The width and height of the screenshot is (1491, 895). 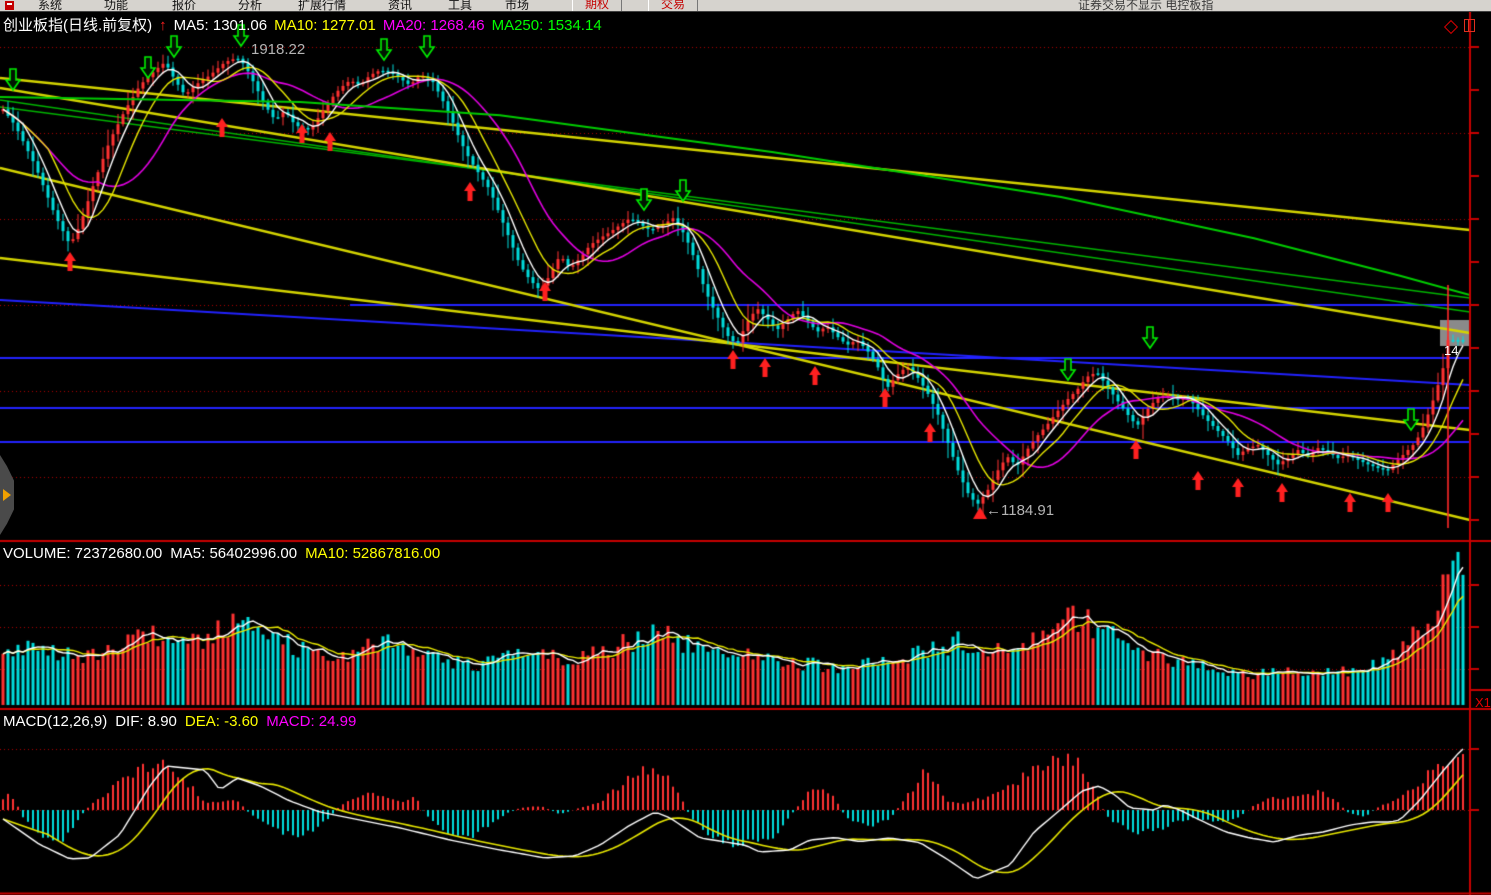 I want to click on left-panel-expand-tab, so click(x=7, y=495).